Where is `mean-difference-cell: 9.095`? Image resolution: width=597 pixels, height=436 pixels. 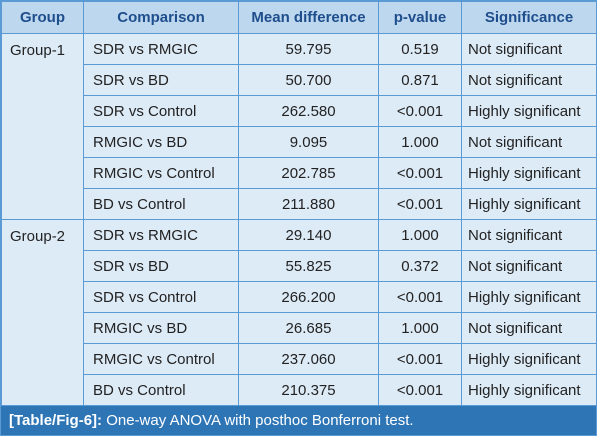 mean-difference-cell: 9.095 is located at coordinates (308, 142).